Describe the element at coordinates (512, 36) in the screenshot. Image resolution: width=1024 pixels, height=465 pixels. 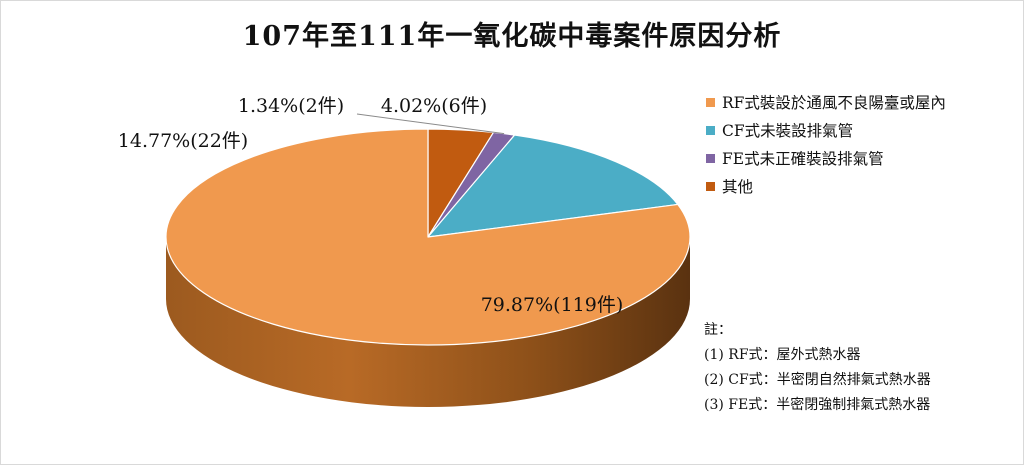
I see `chart-title: 107年至111年一氧化碳中毒案件原因分析` at that location.